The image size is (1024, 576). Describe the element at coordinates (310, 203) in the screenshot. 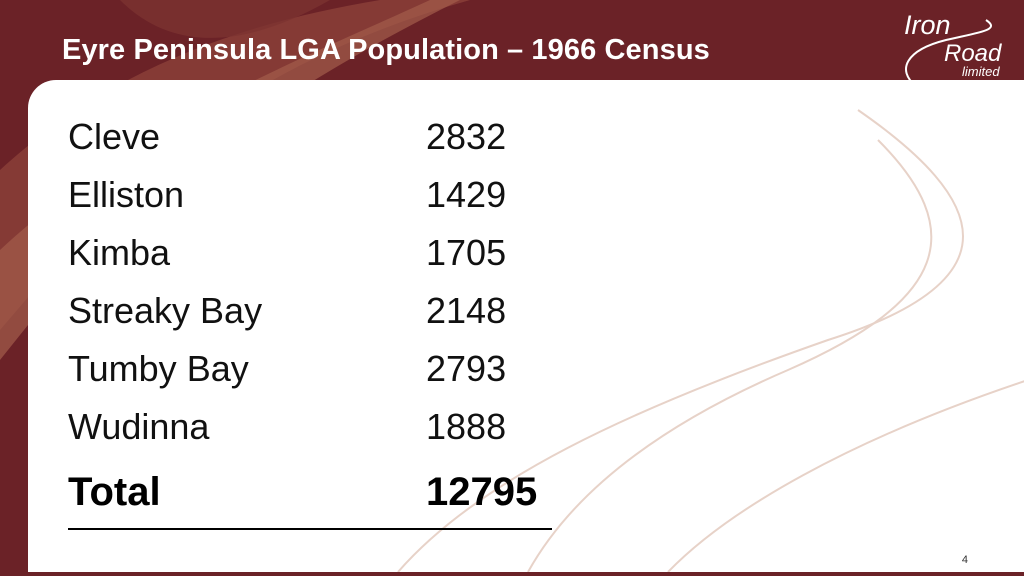

I see `table-row: Elliston 1429` at that location.